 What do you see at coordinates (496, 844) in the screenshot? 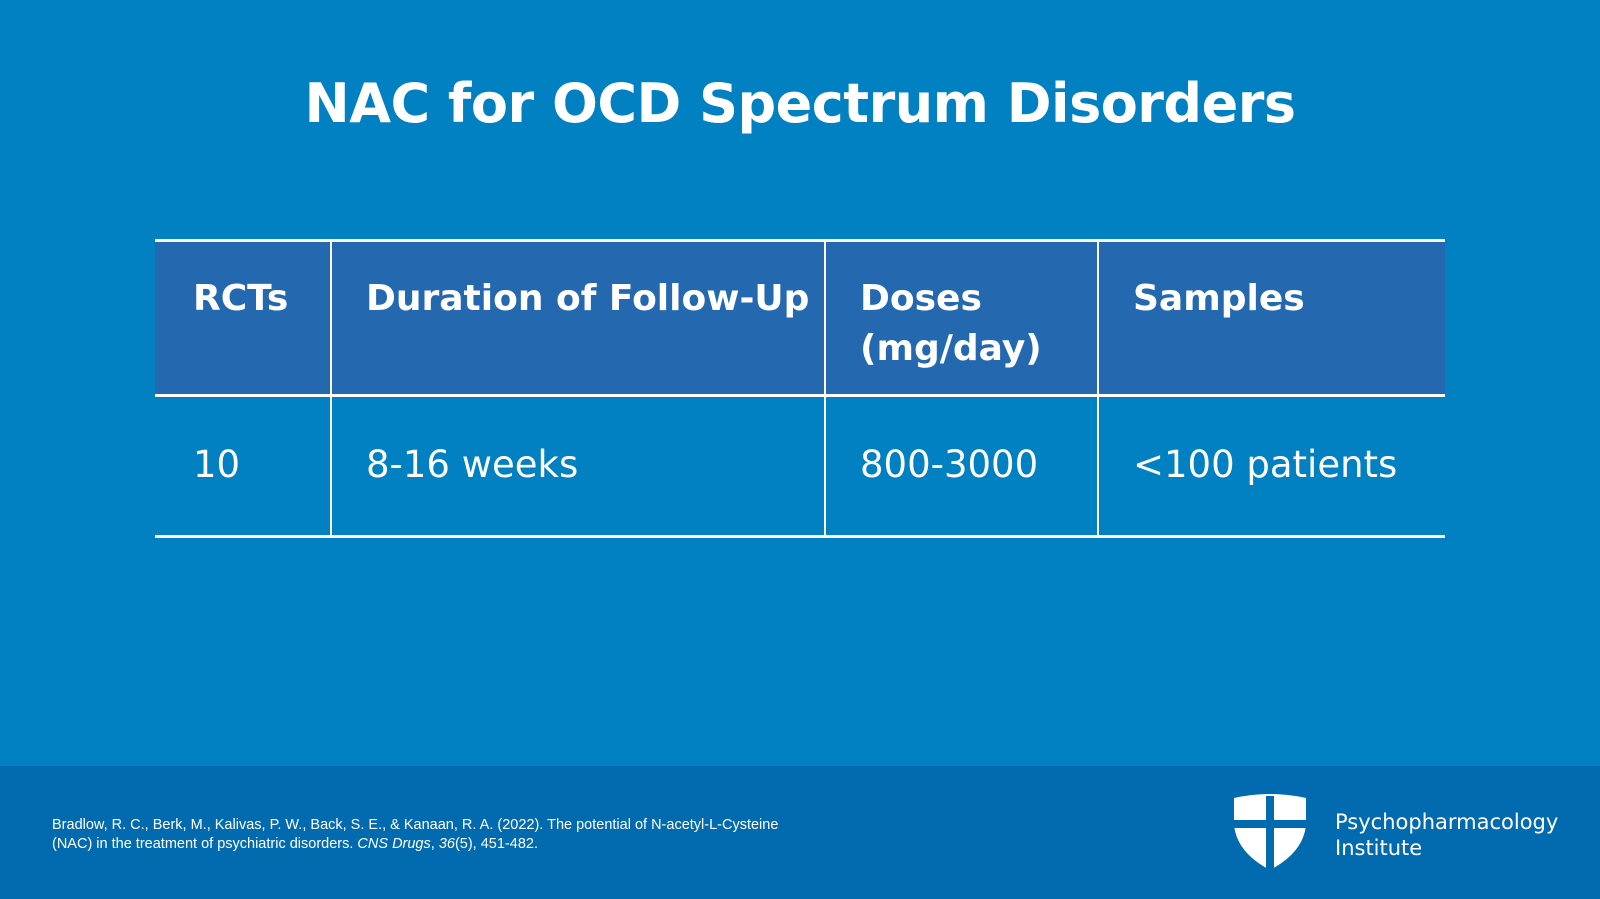
I see `citation-issue-pages: (5), 451-482.` at bounding box center [496, 844].